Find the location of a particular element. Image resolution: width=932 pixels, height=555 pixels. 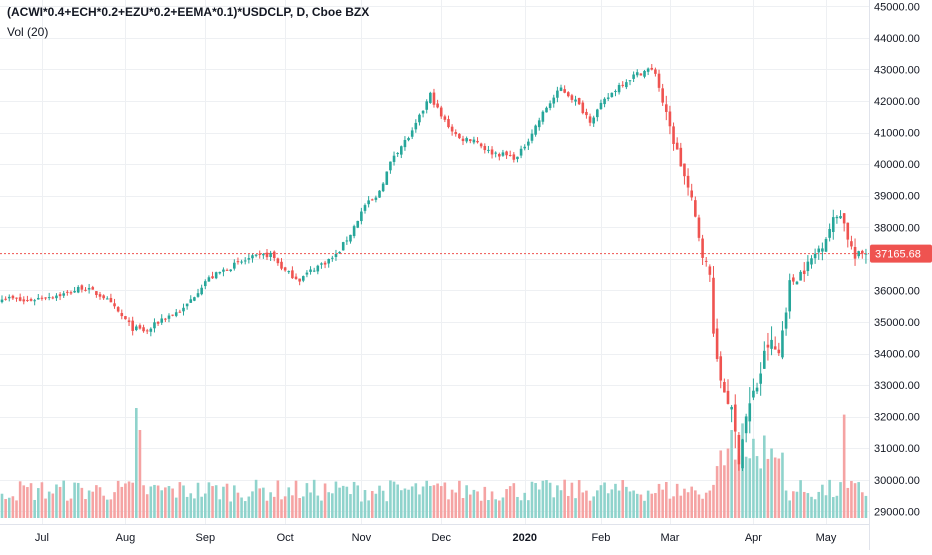

y-tick-label: 32000.00 is located at coordinates (897, 418).